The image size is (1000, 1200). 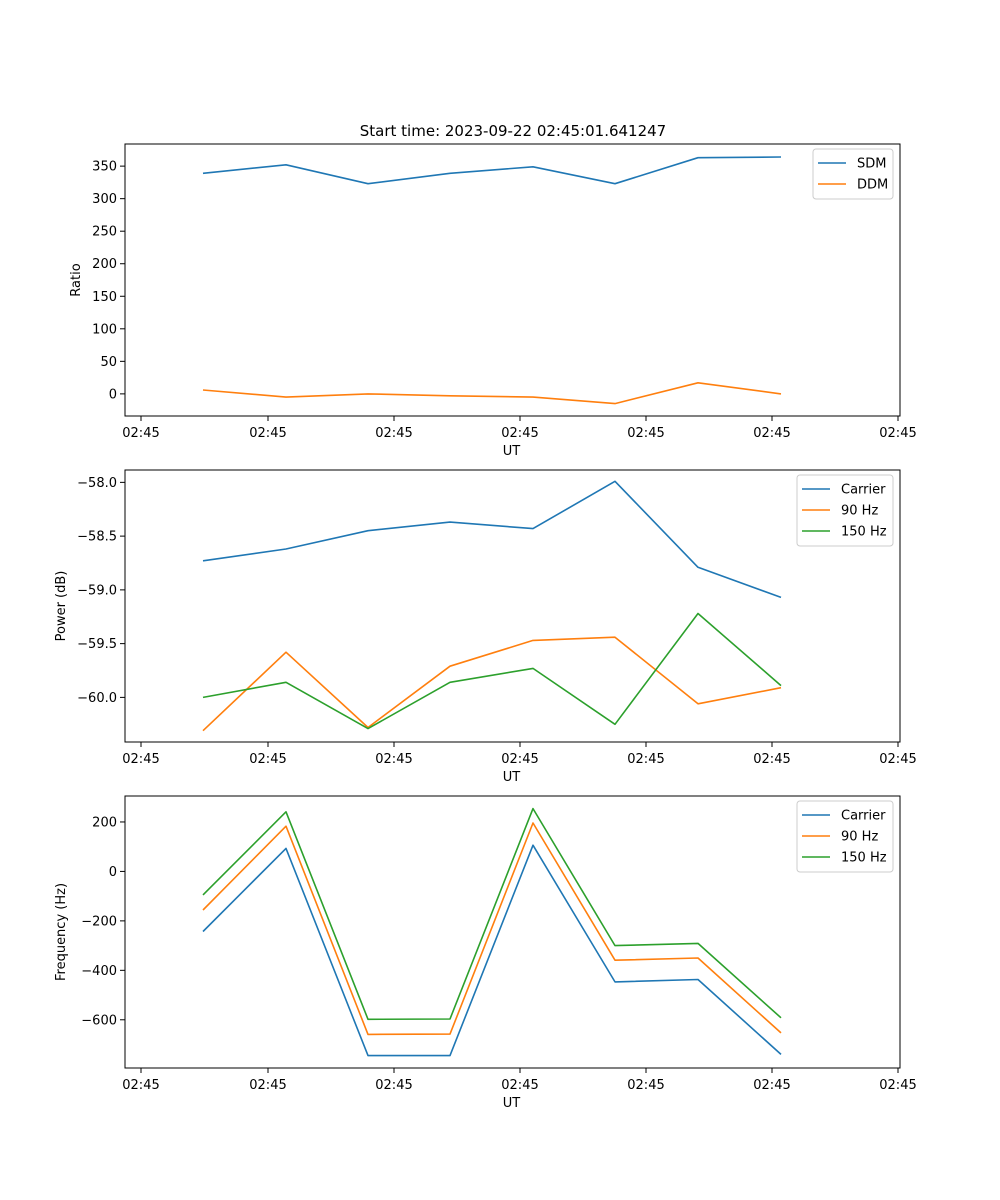 I want to click on y-tick-label: 50, so click(x=108, y=362).